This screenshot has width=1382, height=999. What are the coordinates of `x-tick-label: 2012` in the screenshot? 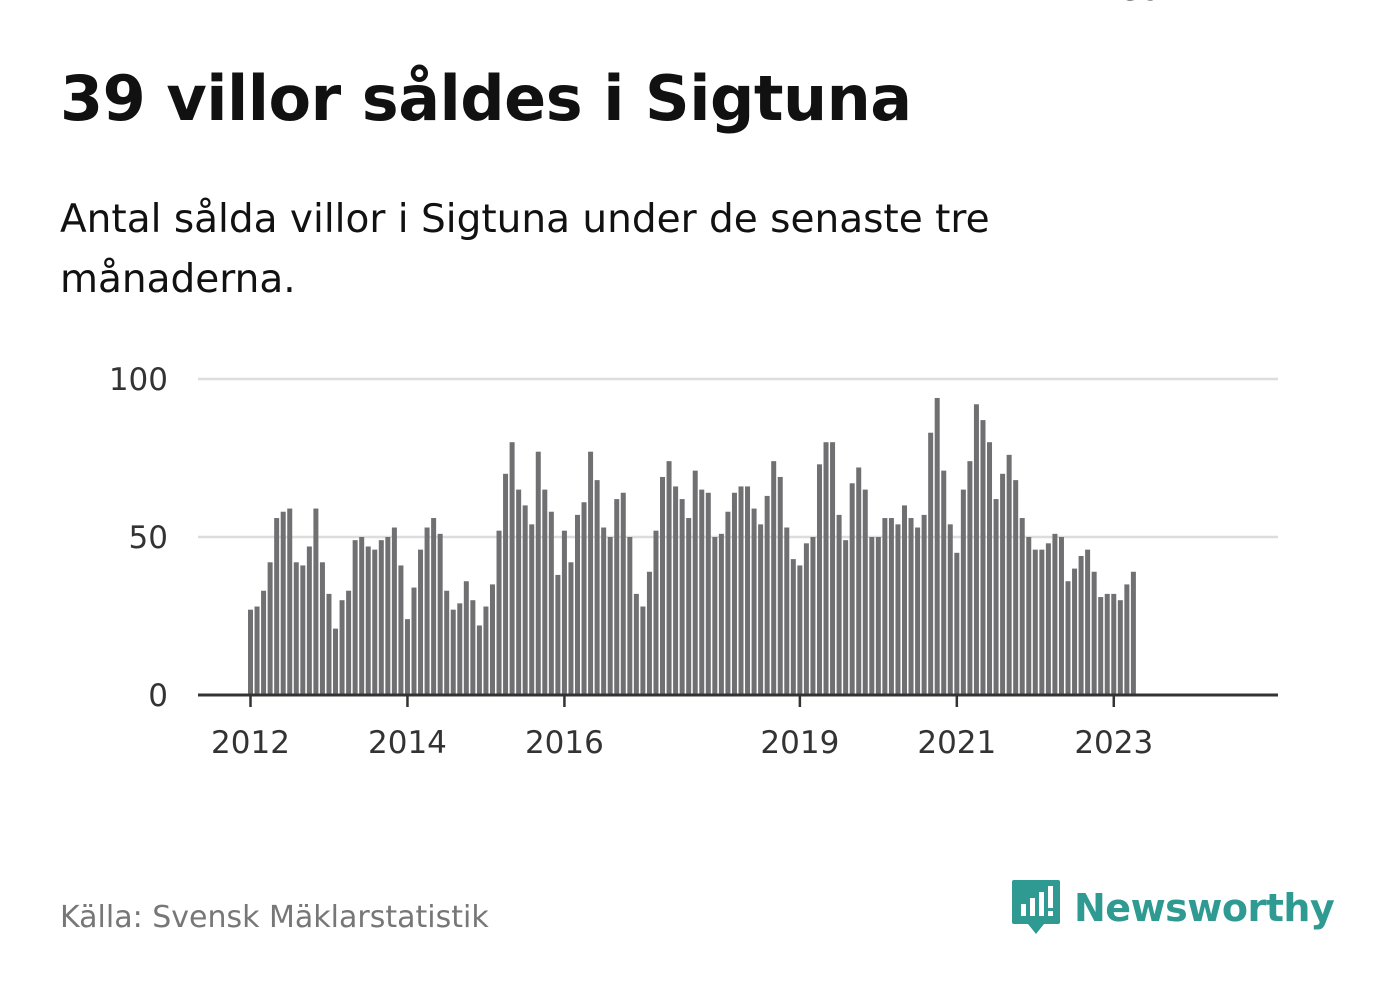 It's located at (250, 743).